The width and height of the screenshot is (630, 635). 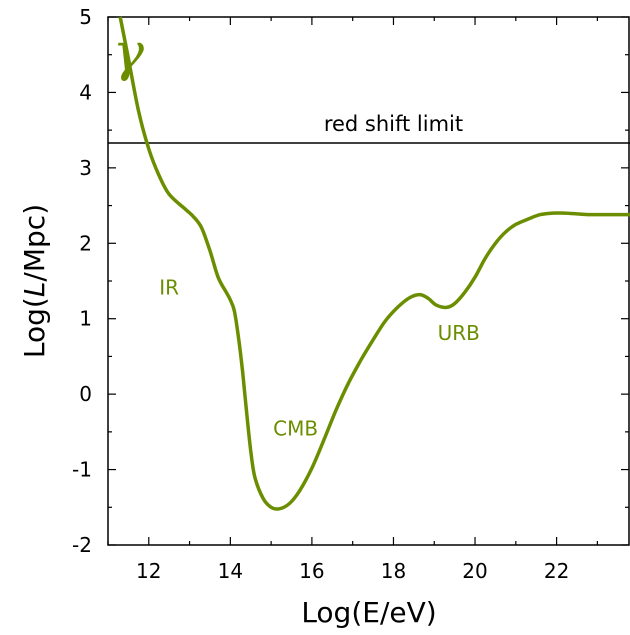 What do you see at coordinates (82, 470) in the screenshot?
I see `y-tick-label: -1` at bounding box center [82, 470].